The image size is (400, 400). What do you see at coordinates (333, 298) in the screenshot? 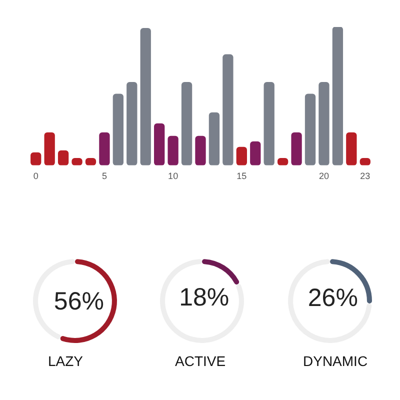
I see `data-label: 26%` at bounding box center [333, 298].